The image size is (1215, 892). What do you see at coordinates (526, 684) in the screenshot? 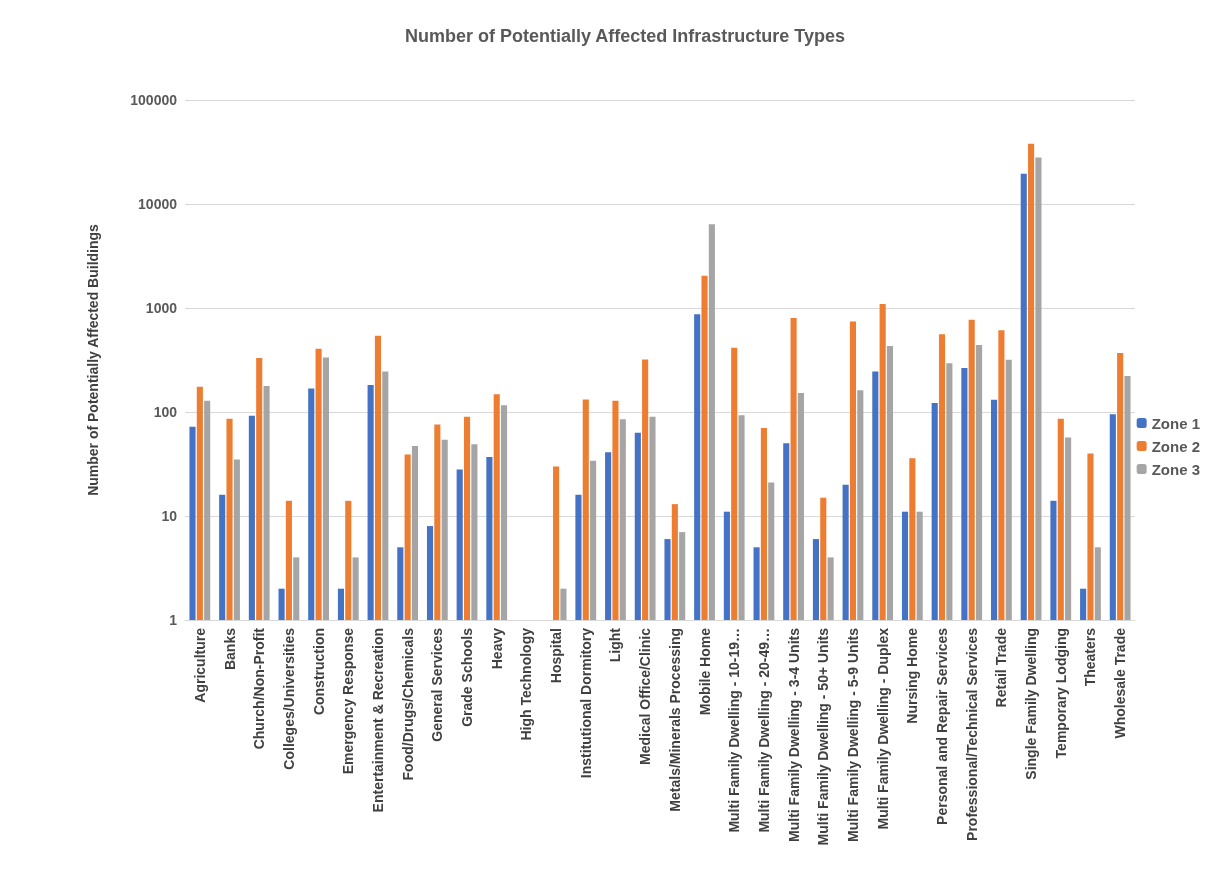
I see `x-tick-label: High Technology` at bounding box center [526, 684].